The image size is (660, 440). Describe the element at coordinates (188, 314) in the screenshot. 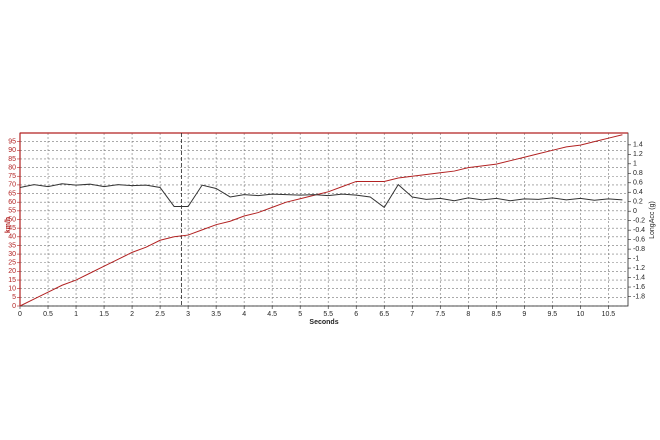

I see `x-tick-label: 3` at that location.